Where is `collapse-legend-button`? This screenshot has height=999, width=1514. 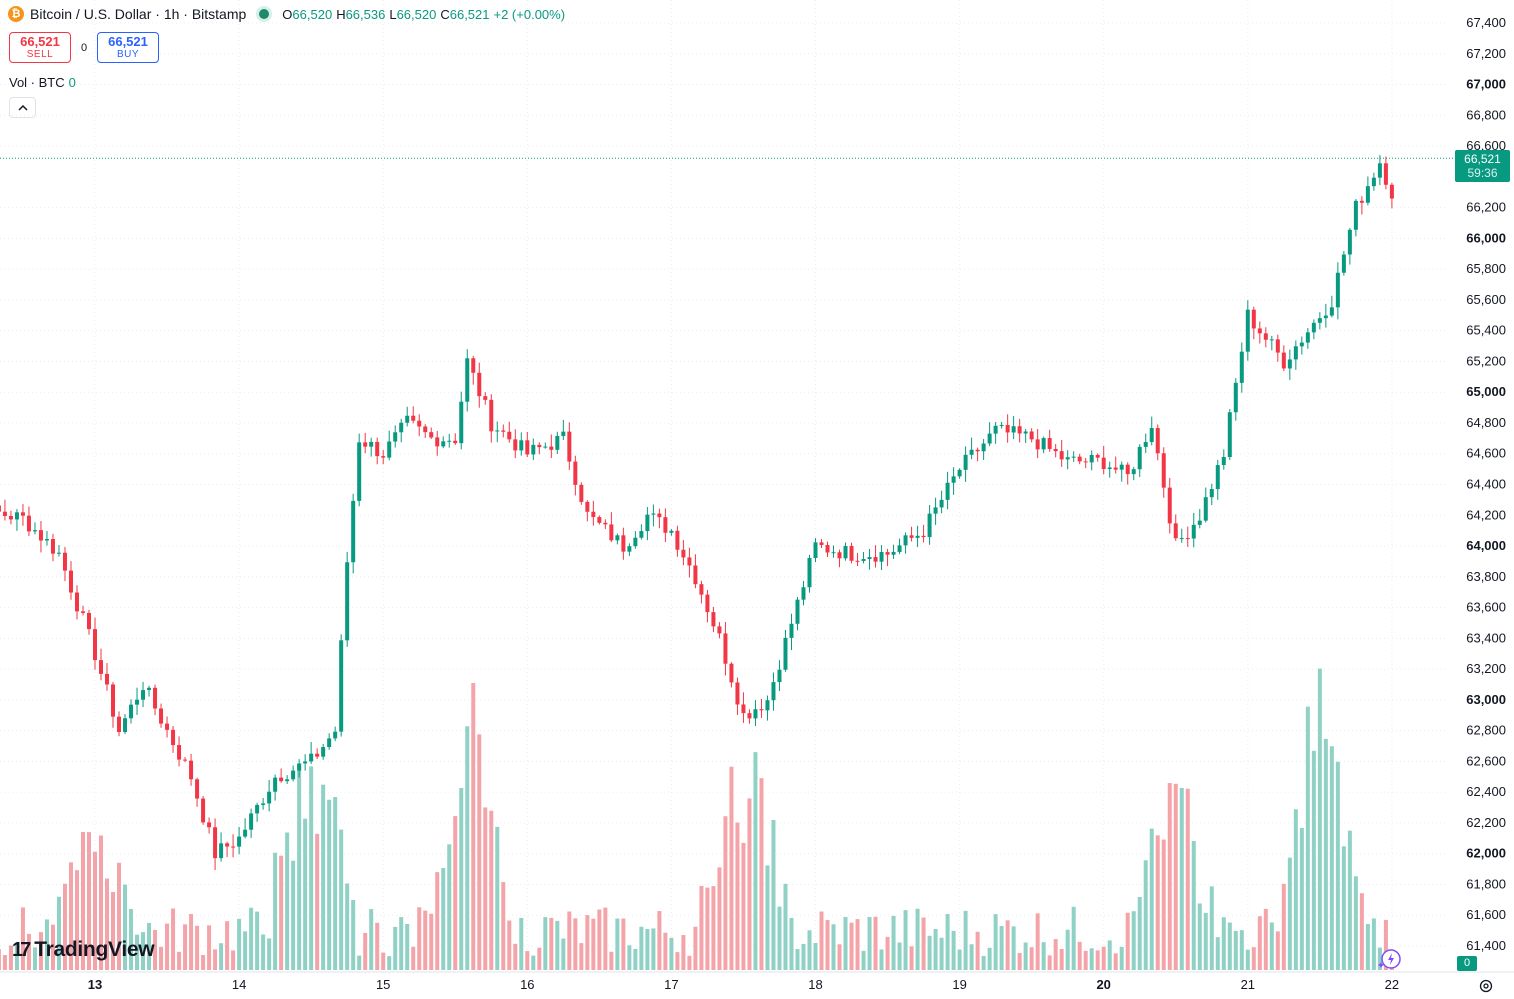 collapse-legend-button is located at coordinates (22, 107).